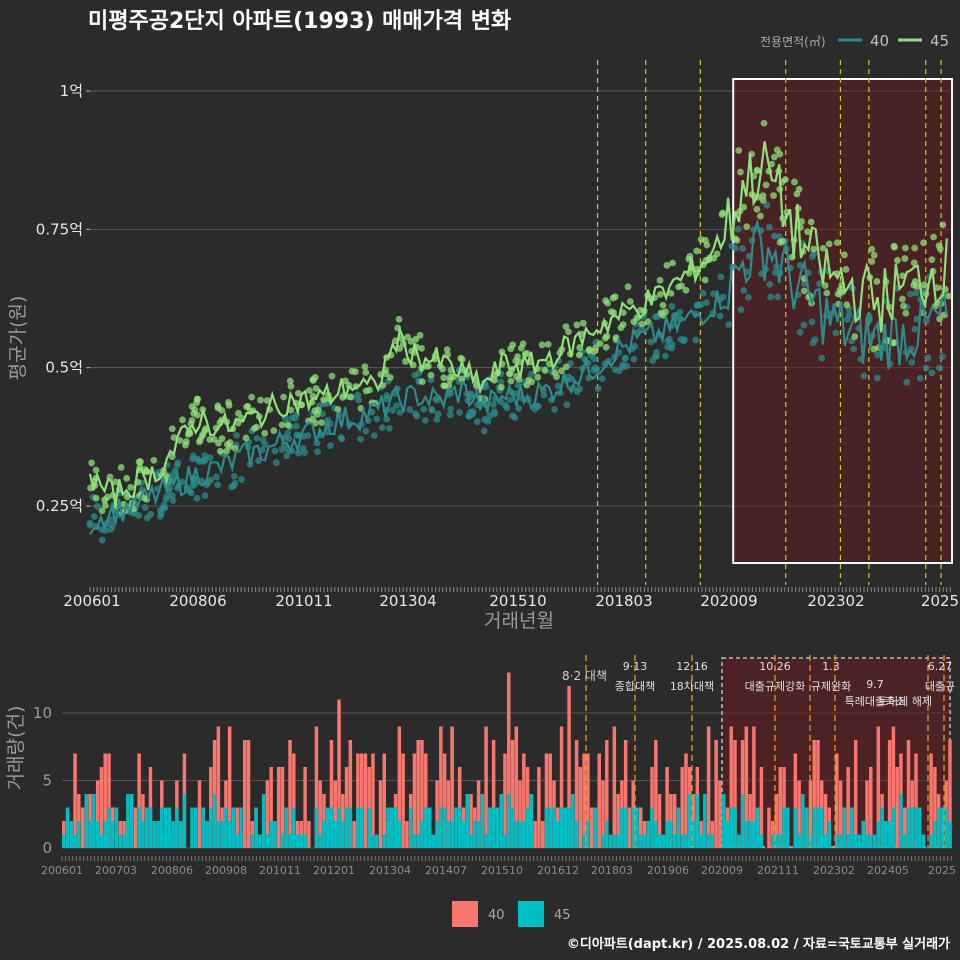 The width and height of the screenshot is (960, 960). What do you see at coordinates (558, 870) in the screenshot?
I see `bottom-xtick-label-9: 201612` at bounding box center [558, 870].